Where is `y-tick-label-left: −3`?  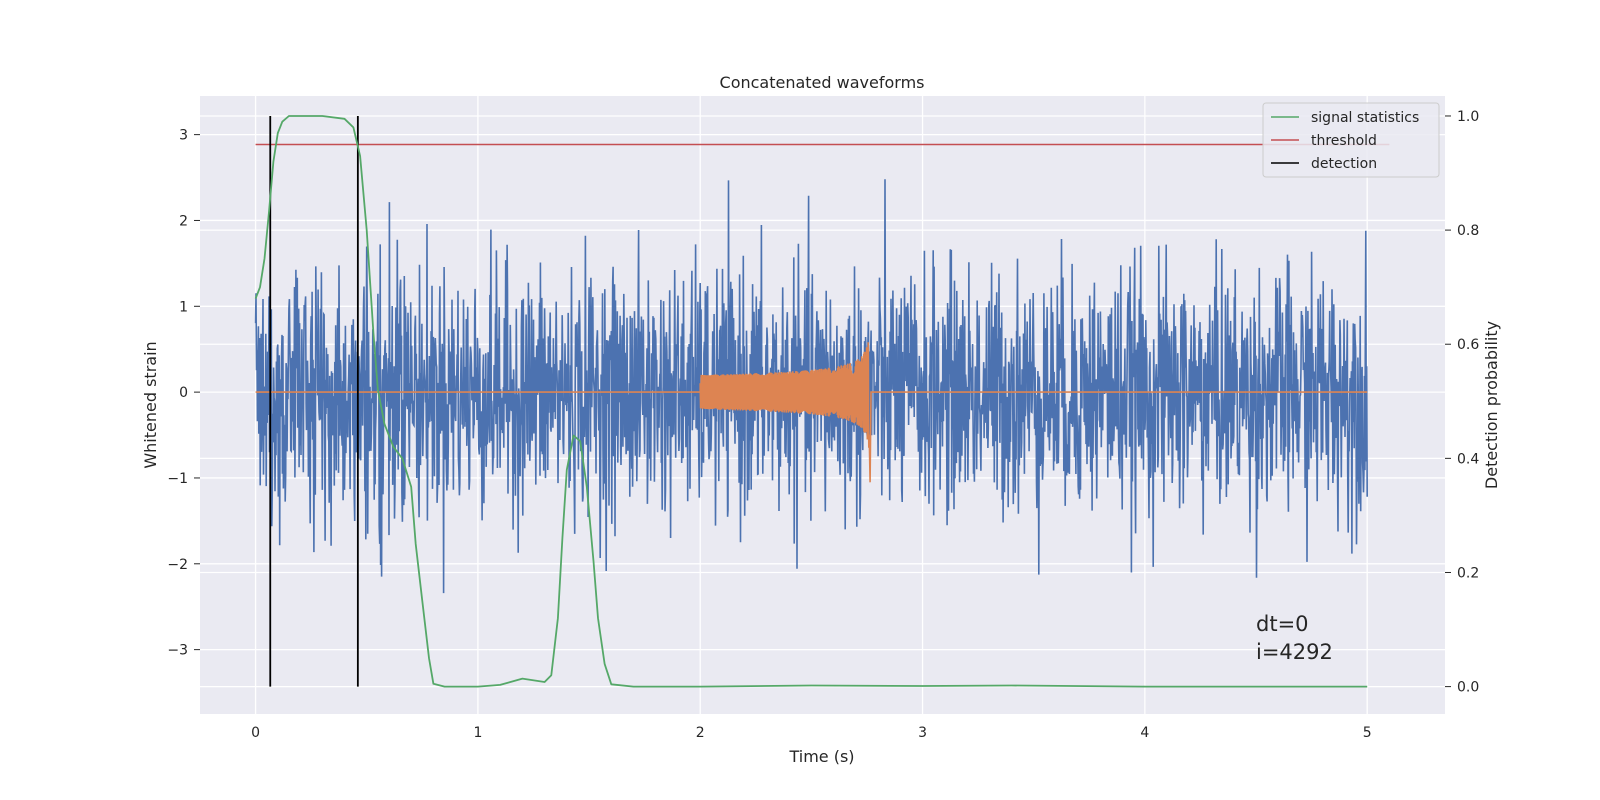
y-tick-label-left: −3 is located at coordinates (177, 651).